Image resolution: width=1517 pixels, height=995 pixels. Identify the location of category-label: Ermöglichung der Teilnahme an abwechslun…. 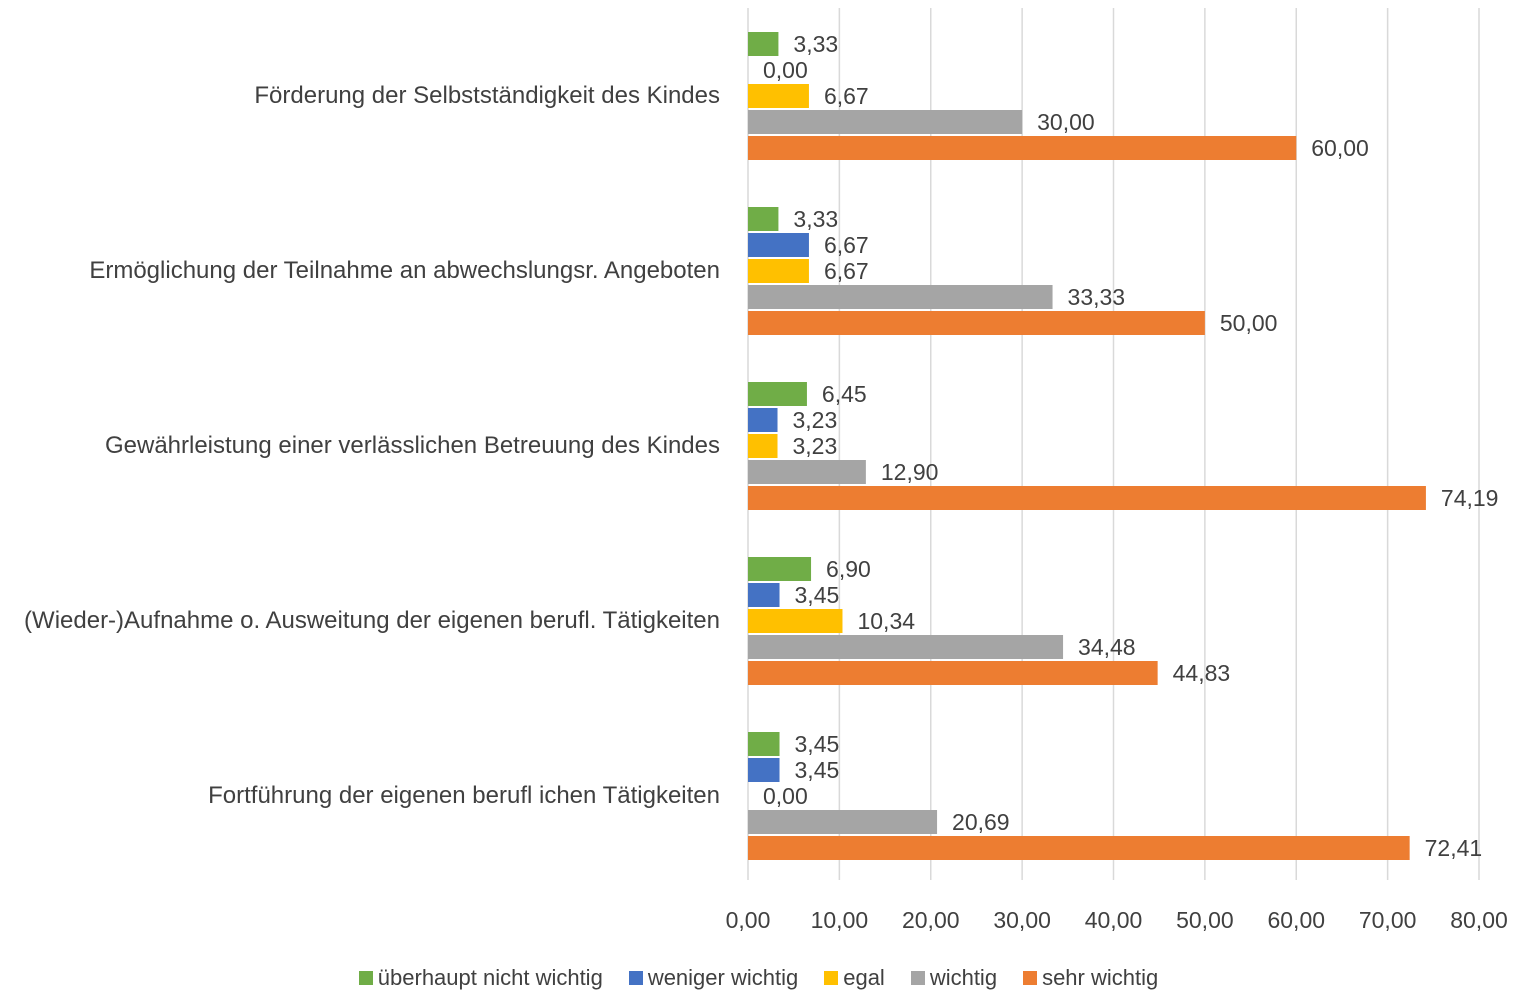
(404, 270).